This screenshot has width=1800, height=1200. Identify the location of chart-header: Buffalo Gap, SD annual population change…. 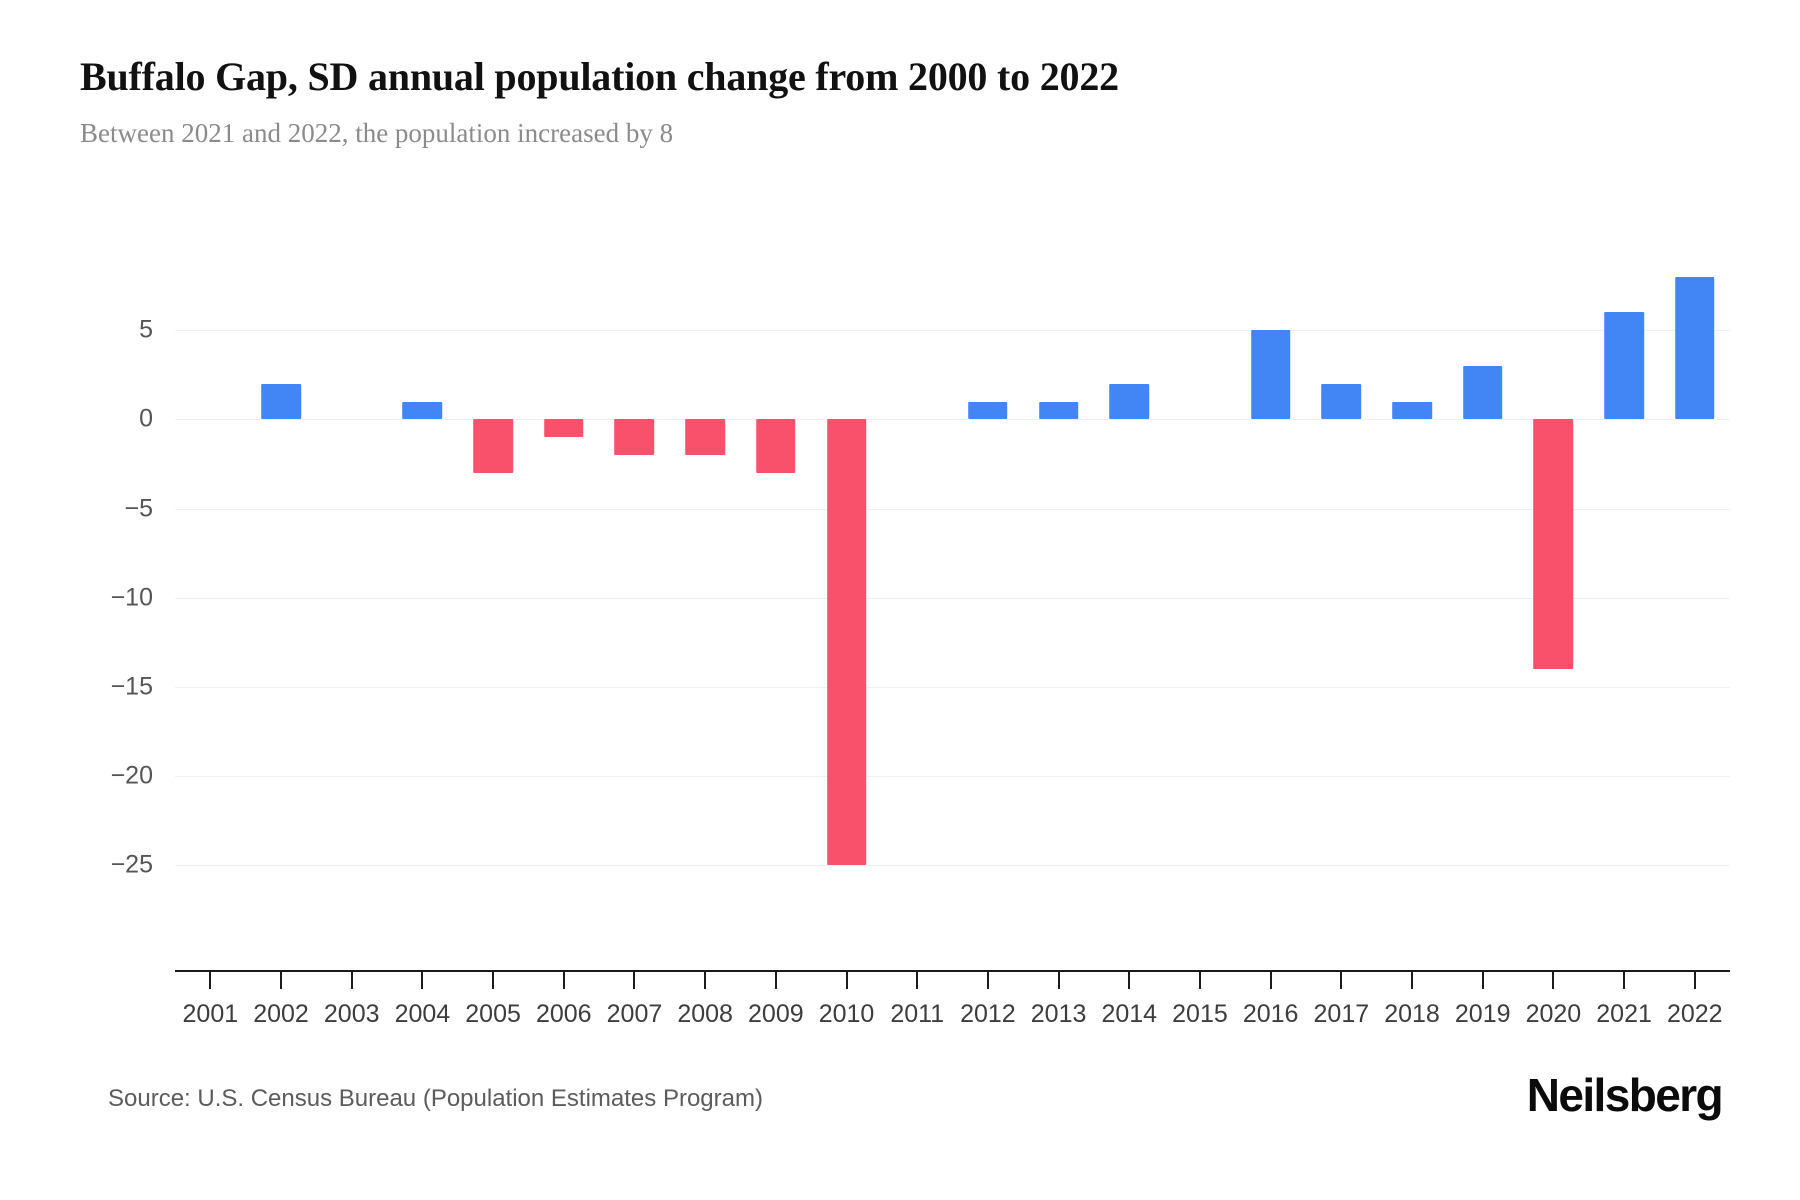
(900, 101).